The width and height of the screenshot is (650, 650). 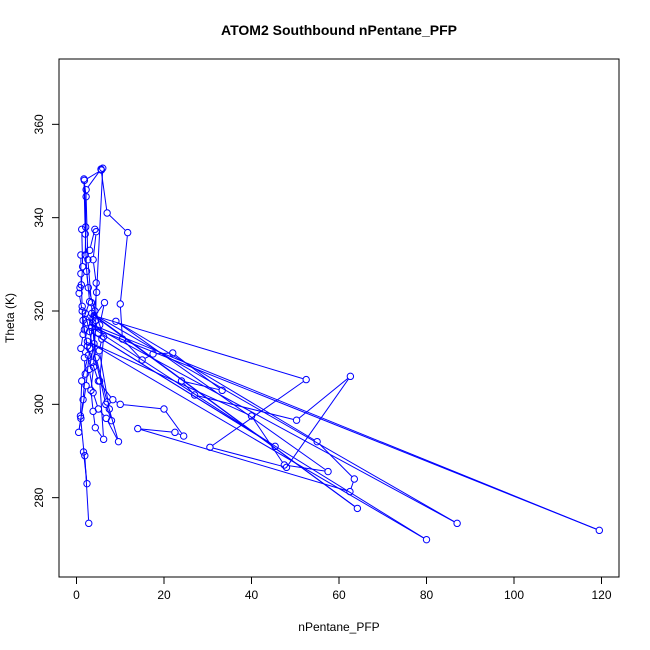 What do you see at coordinates (76, 595) in the screenshot?
I see `x-tick-label: 0` at bounding box center [76, 595].